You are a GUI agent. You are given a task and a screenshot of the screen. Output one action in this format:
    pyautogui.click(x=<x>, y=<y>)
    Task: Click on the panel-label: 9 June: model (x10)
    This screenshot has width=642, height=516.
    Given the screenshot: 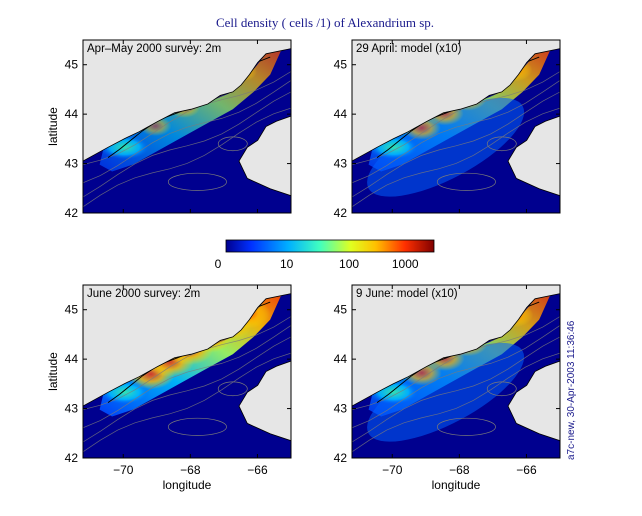 What is the action you would take?
    pyautogui.click(x=407, y=294)
    